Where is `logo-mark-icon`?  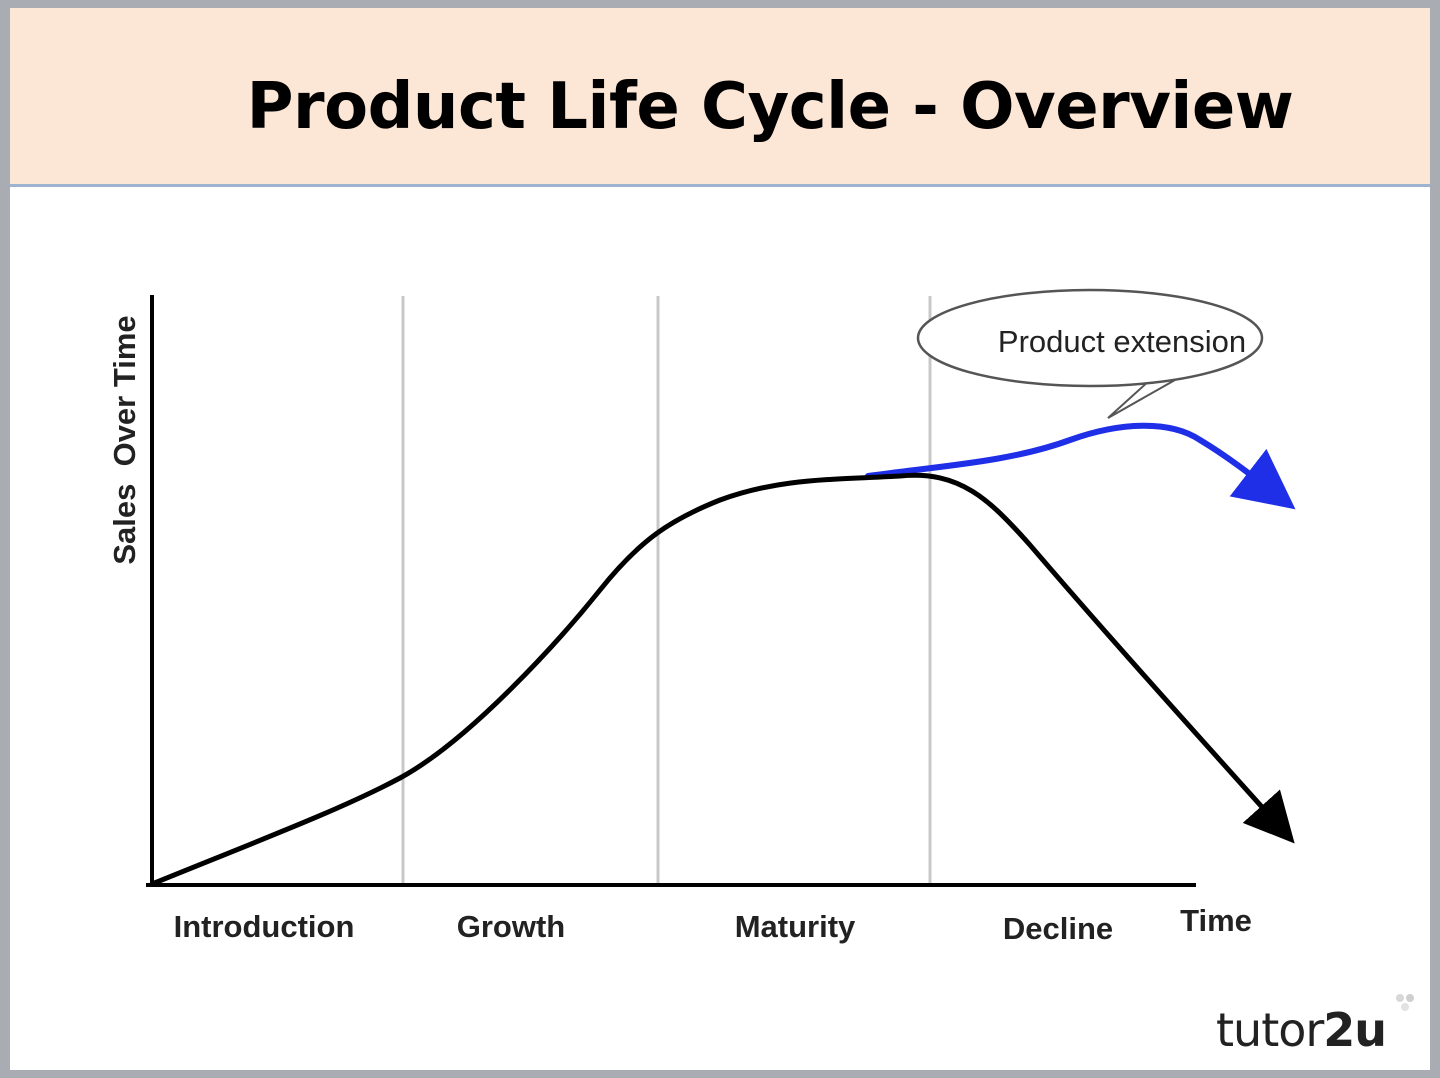 logo-mark-icon is located at coordinates (1405, 1002).